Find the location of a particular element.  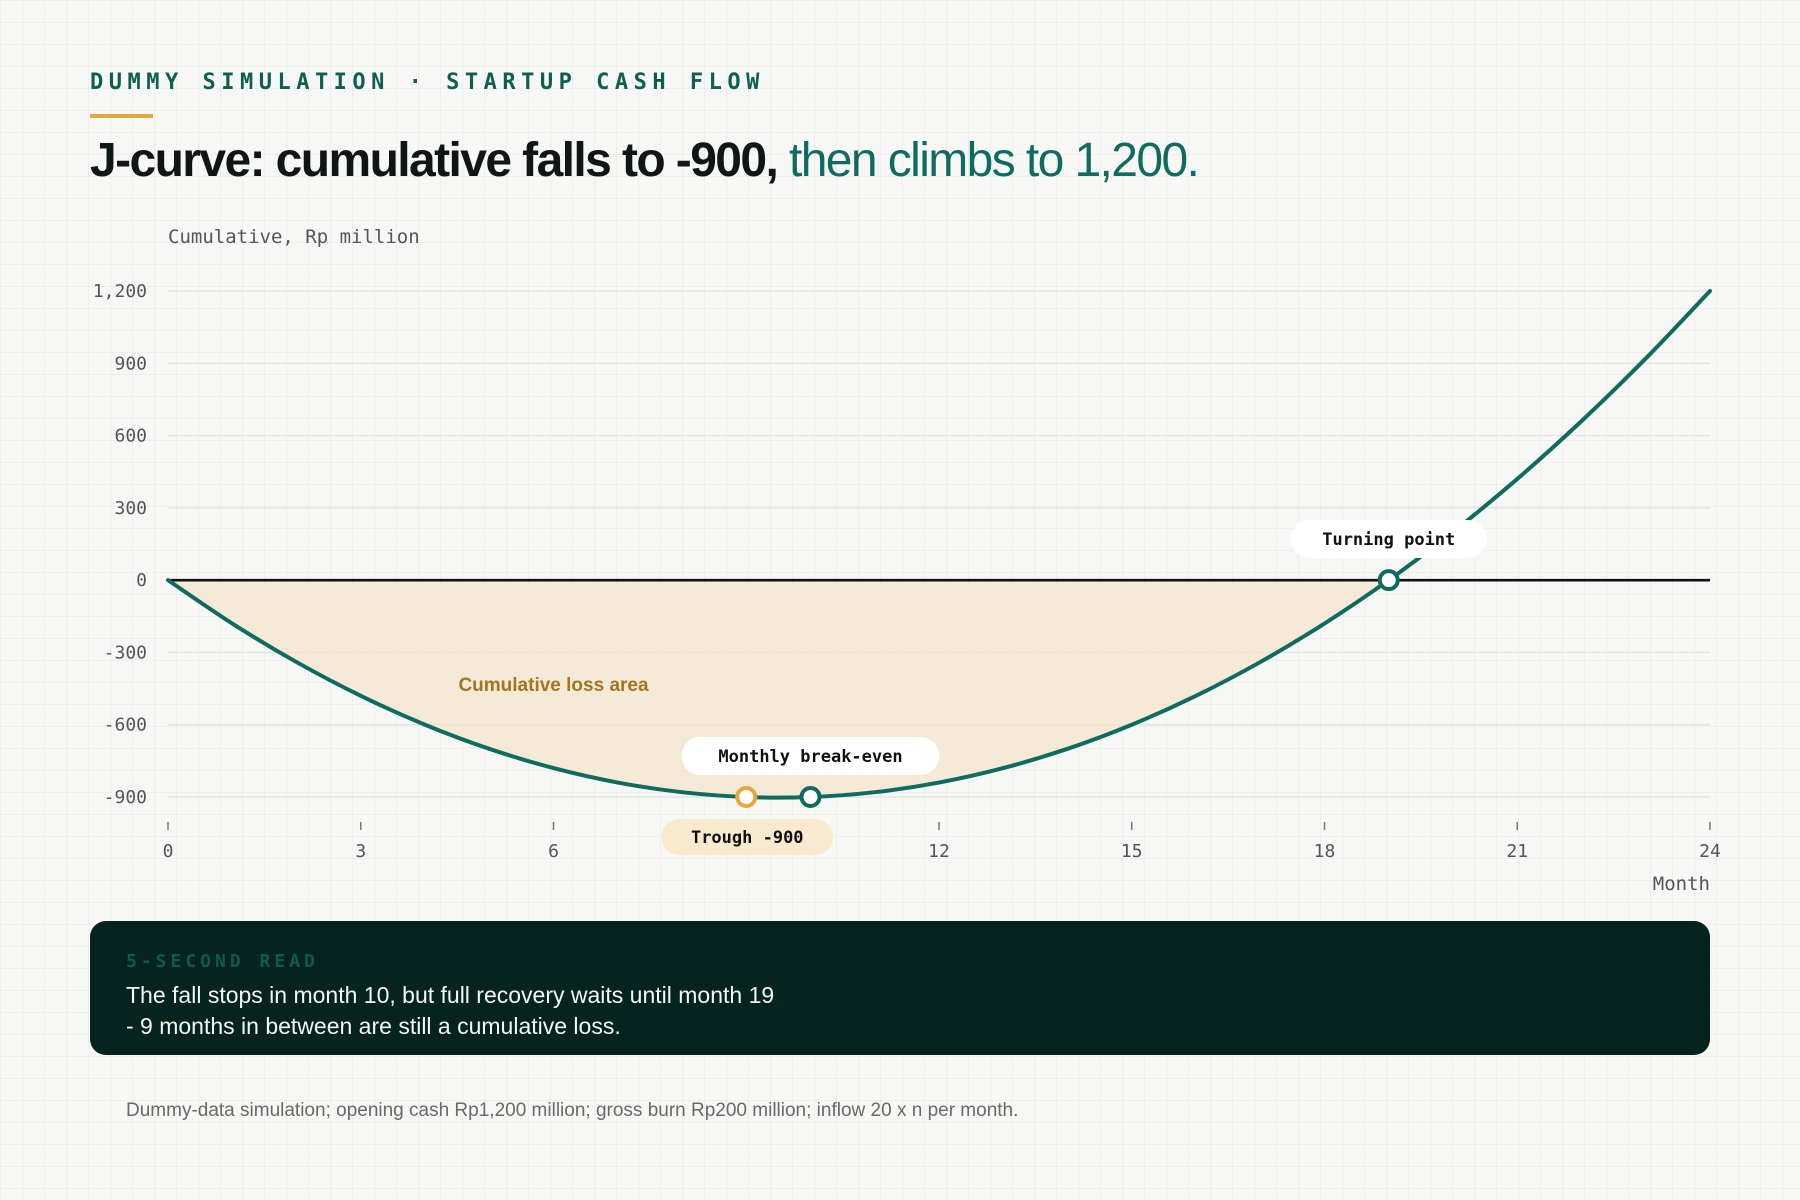

turning-point-label-text: Turning point is located at coordinates (1388, 540).